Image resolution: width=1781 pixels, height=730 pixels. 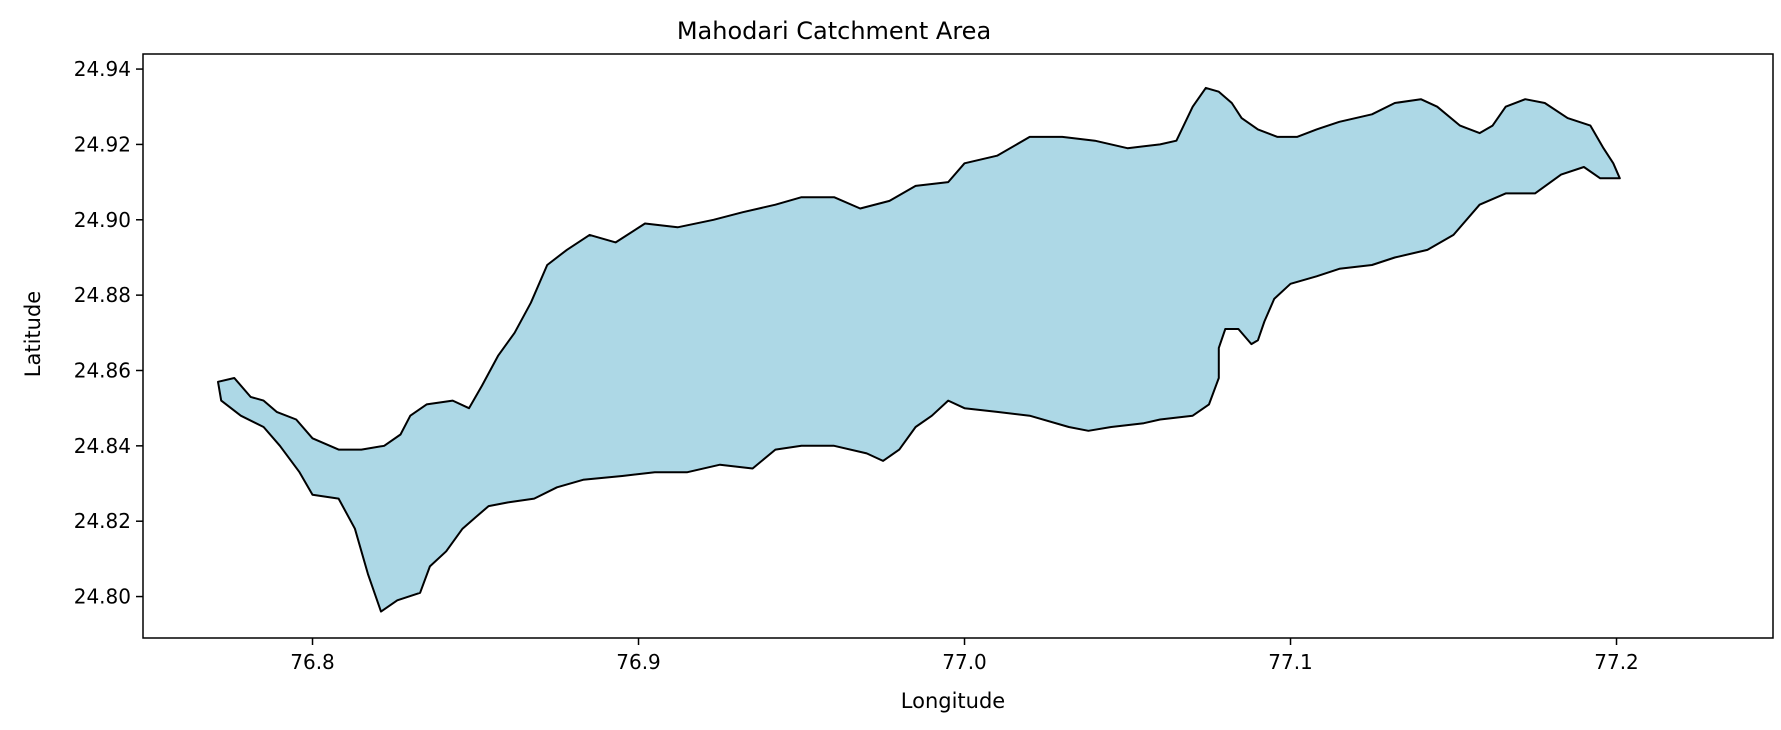 What do you see at coordinates (953, 701) in the screenshot?
I see `x-axis-label: Longitude` at bounding box center [953, 701].